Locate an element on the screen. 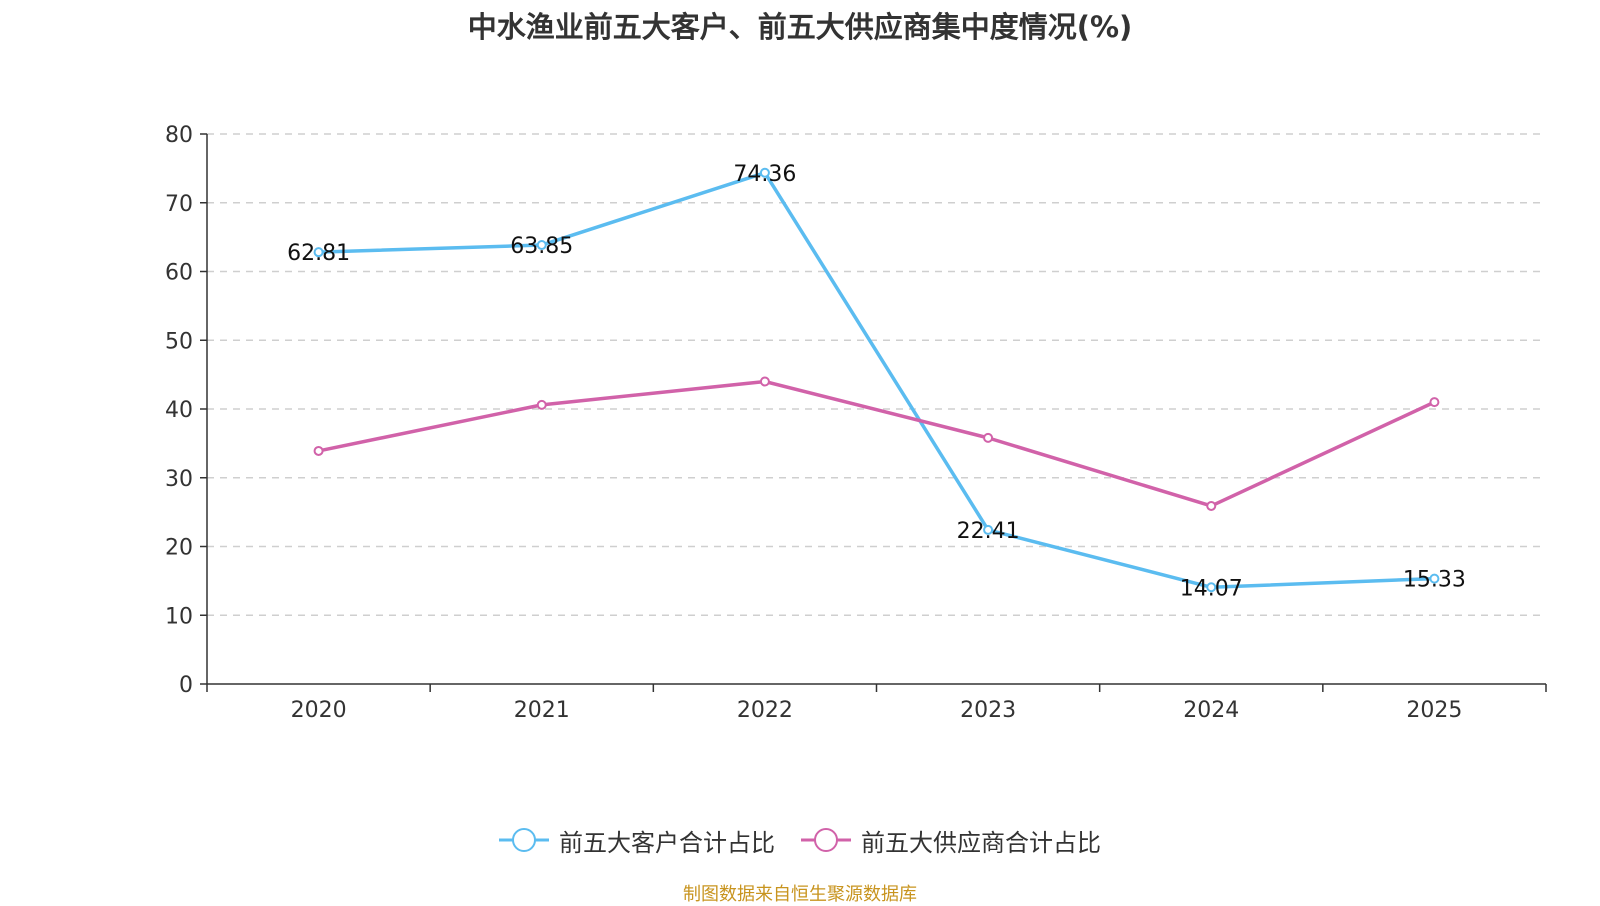  x-tick-label: 2024 is located at coordinates (1211, 710).